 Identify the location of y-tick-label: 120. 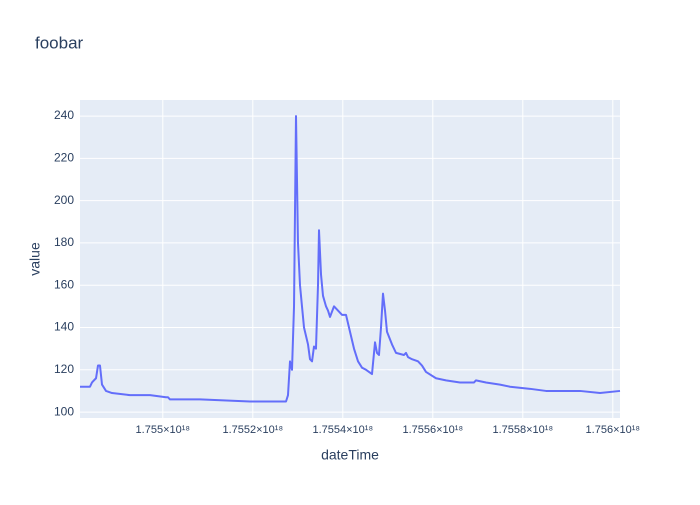
(64, 369).